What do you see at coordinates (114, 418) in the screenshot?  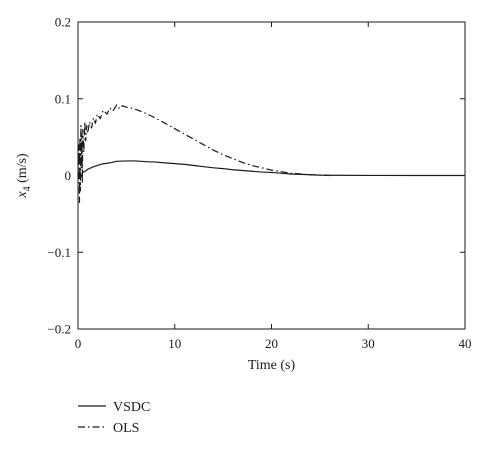 I see `legend: VSDC OLS` at bounding box center [114, 418].